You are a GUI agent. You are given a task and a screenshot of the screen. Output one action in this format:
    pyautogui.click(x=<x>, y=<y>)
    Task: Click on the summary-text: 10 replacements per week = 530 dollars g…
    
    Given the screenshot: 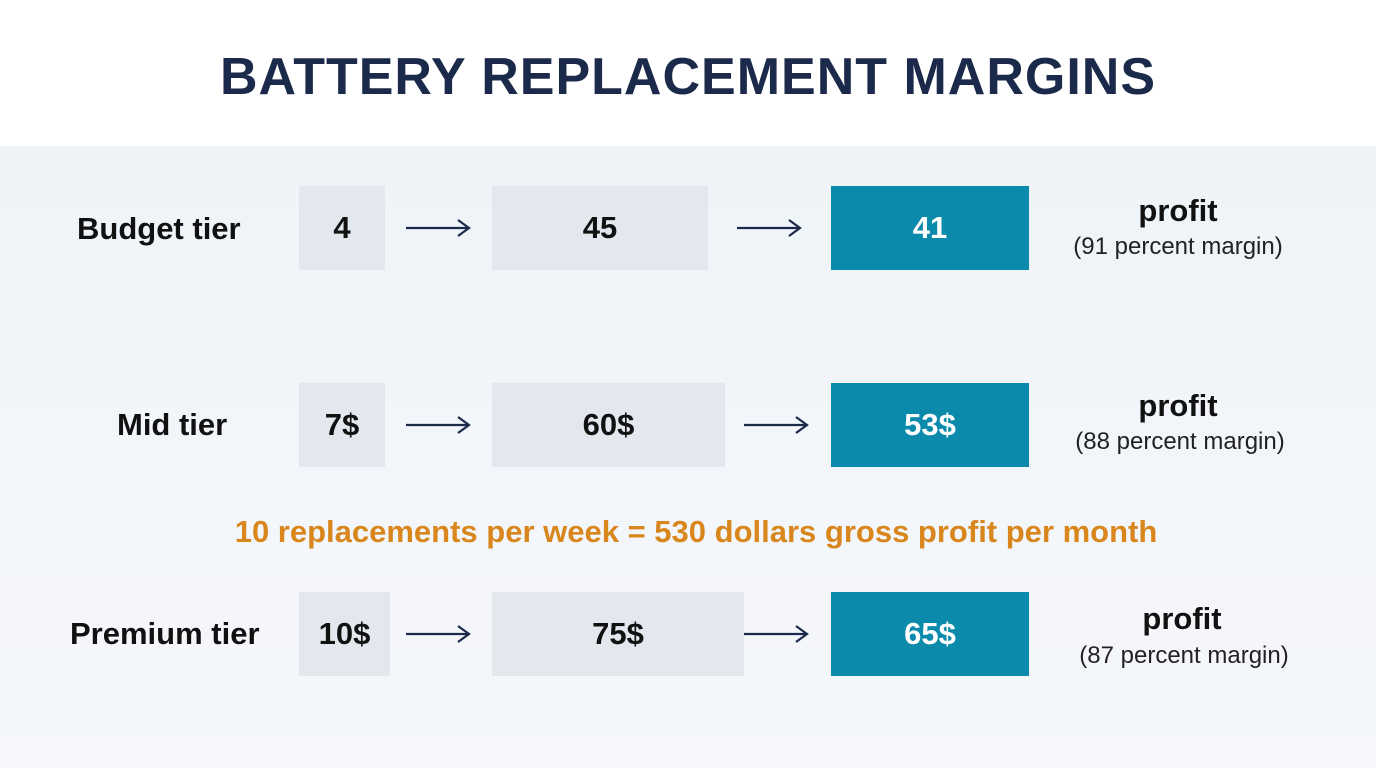 What is the action you would take?
    pyautogui.click(x=696, y=531)
    